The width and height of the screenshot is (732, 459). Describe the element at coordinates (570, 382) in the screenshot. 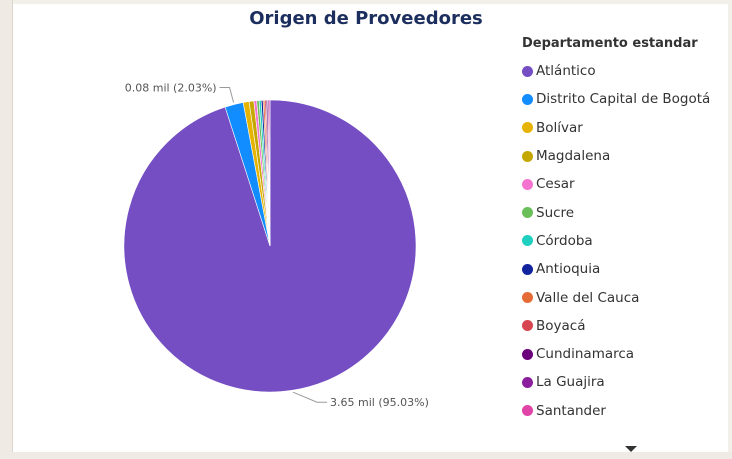

I see `legend-label: La Guajira` at that location.